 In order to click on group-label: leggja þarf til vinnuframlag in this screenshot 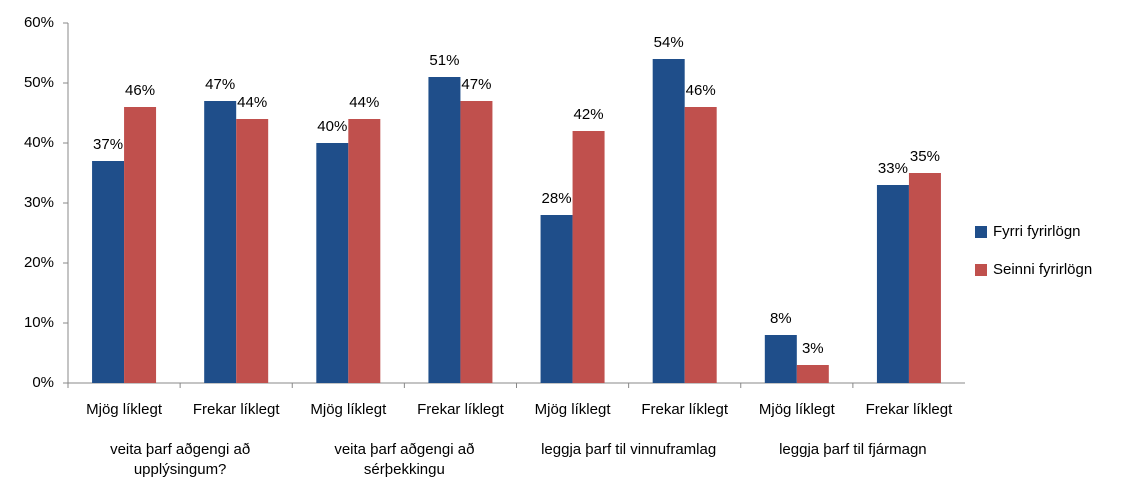, I will do `click(629, 449)`.